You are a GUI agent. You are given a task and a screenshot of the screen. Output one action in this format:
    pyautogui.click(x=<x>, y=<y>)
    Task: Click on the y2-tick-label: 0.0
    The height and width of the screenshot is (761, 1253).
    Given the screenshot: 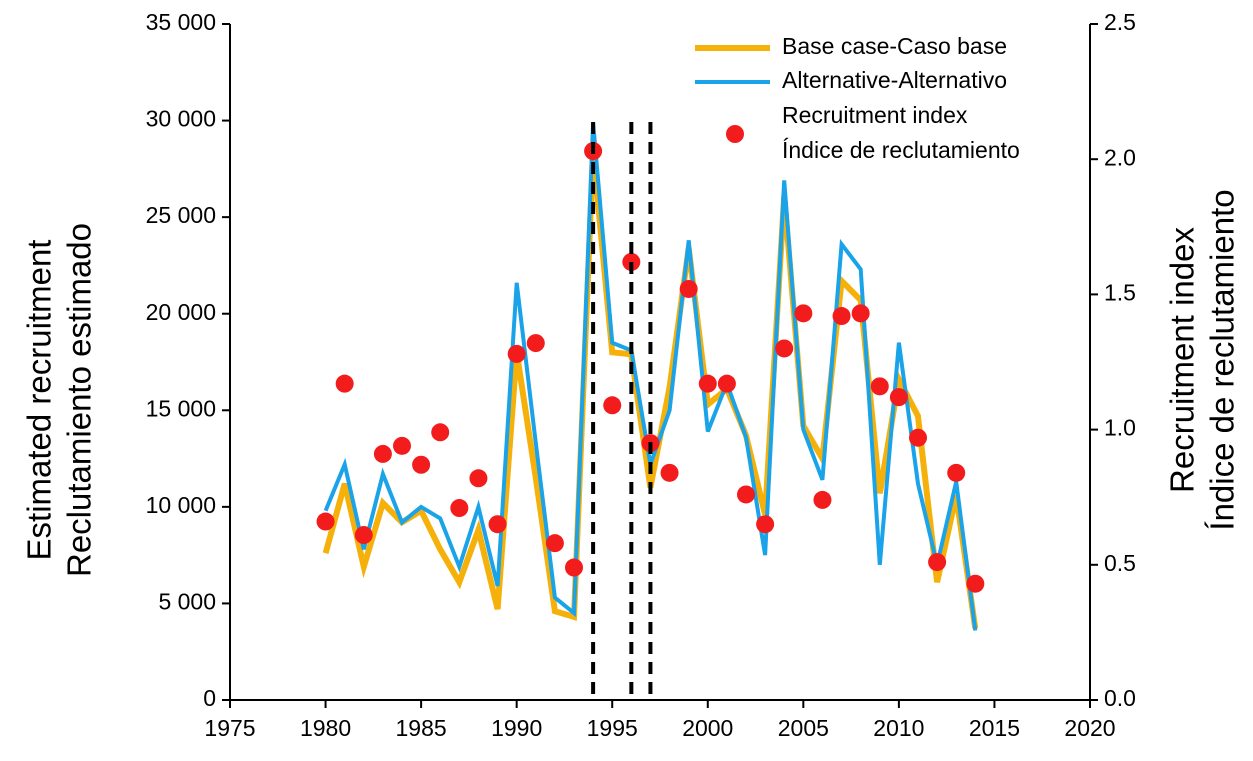 What is the action you would take?
    pyautogui.click(x=1120, y=698)
    